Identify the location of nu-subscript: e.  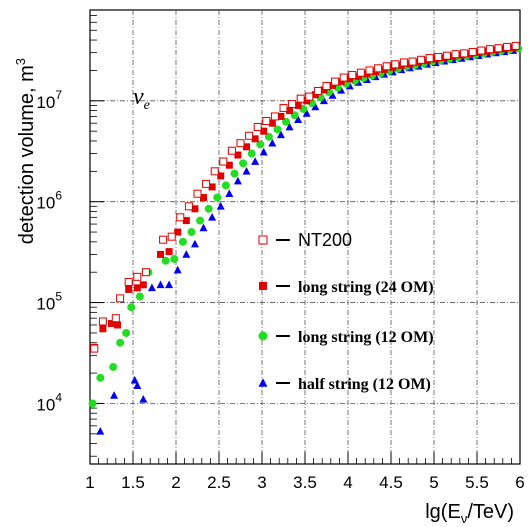
(147, 105).